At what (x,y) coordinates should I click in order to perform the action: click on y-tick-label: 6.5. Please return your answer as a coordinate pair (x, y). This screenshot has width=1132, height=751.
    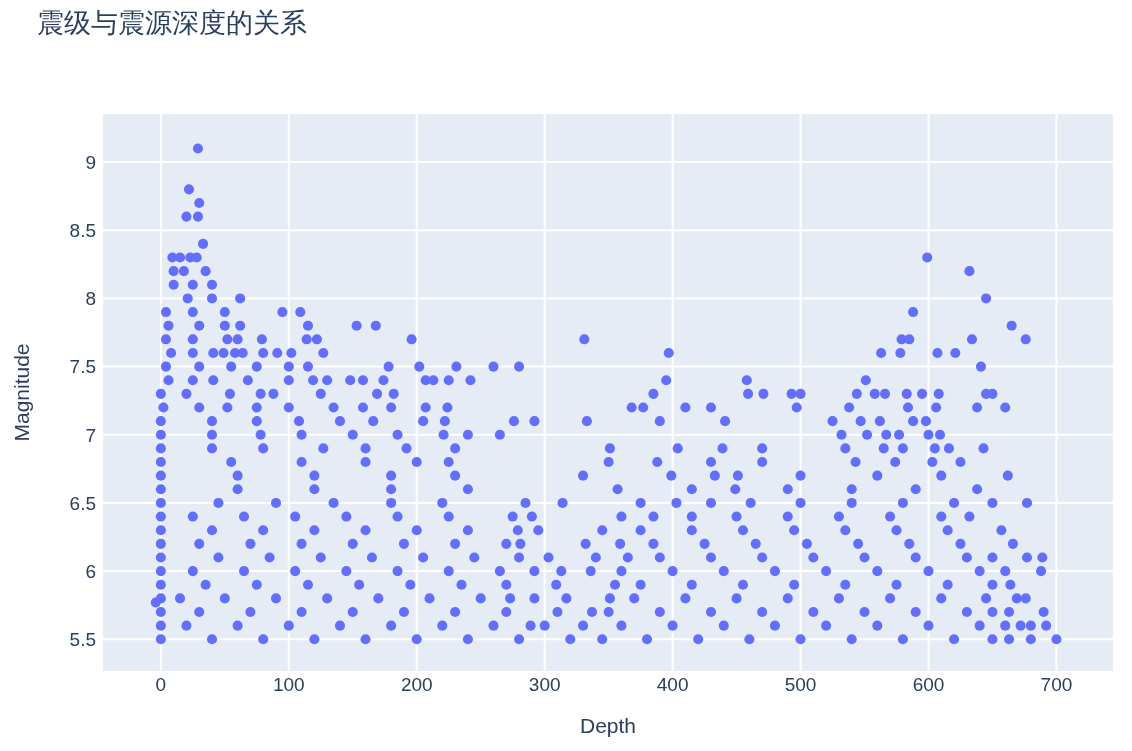
    Looking at the image, I should click on (82, 503).